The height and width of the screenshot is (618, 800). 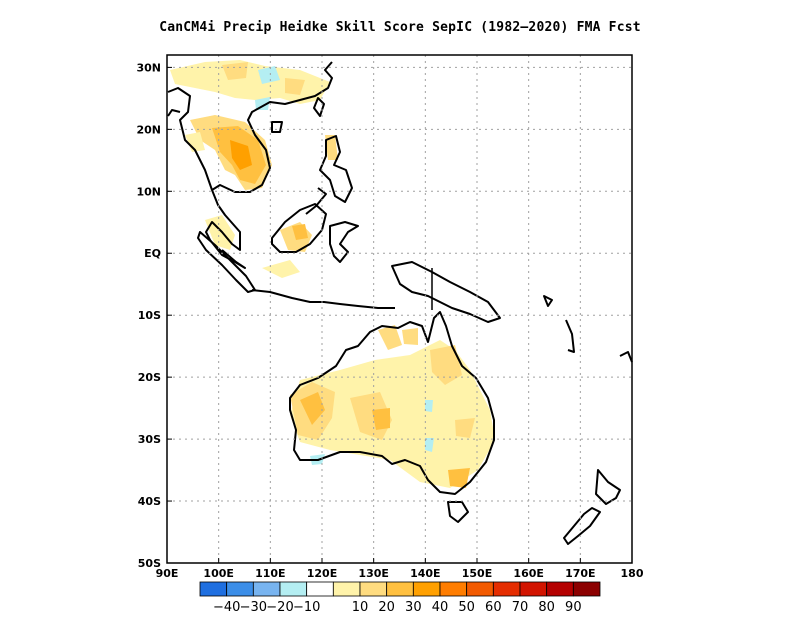 I want to click on colorbar-label: 70, so click(x=520, y=607).